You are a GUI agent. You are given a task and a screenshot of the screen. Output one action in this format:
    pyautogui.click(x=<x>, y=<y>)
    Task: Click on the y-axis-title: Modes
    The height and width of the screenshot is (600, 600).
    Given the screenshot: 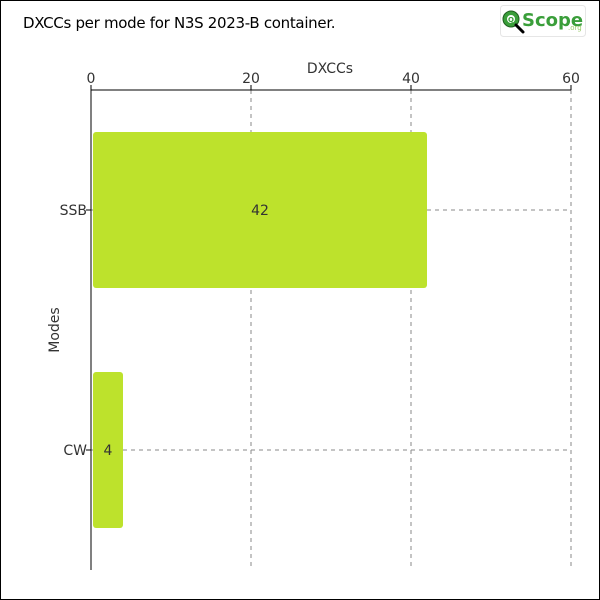 What is the action you would take?
    pyautogui.click(x=55, y=329)
    